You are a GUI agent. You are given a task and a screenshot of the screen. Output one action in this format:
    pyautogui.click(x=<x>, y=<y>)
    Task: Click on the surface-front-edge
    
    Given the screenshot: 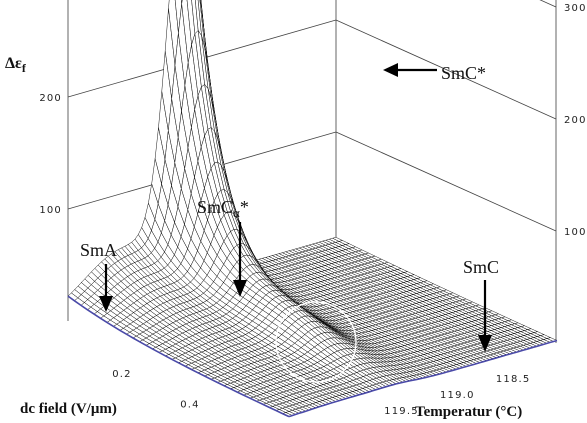 What is the action you would take?
    pyautogui.click(x=423, y=378)
    